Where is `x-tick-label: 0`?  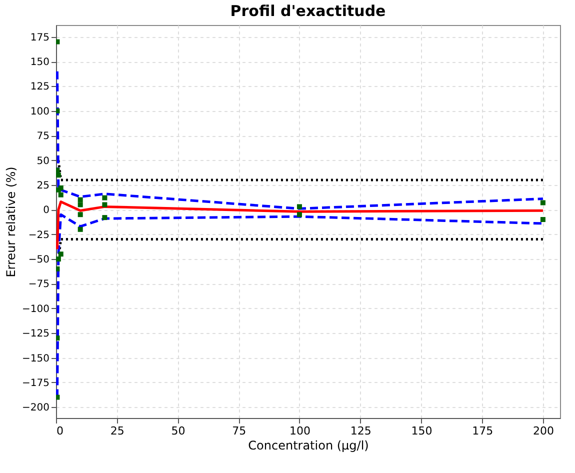
x-tick-label: 0 is located at coordinates (60, 431).